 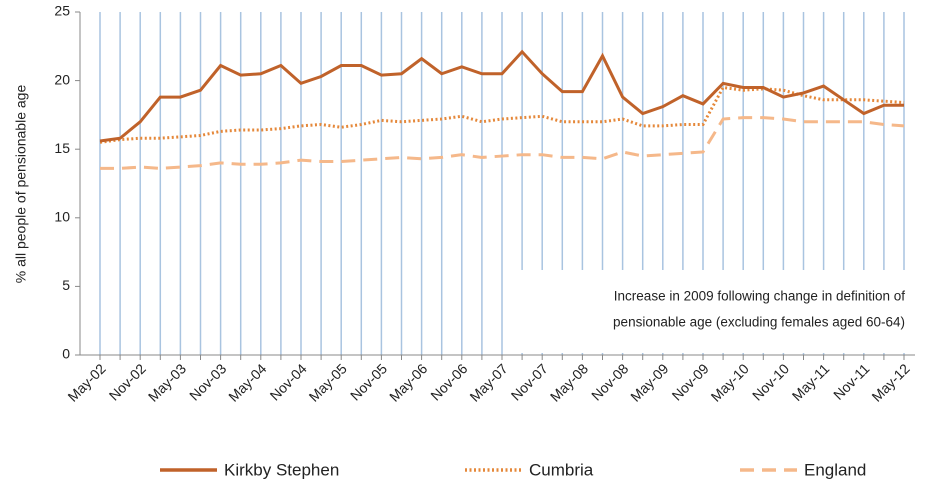 I want to click on y-axis-label: % all people of pensionable age, so click(x=21, y=184).